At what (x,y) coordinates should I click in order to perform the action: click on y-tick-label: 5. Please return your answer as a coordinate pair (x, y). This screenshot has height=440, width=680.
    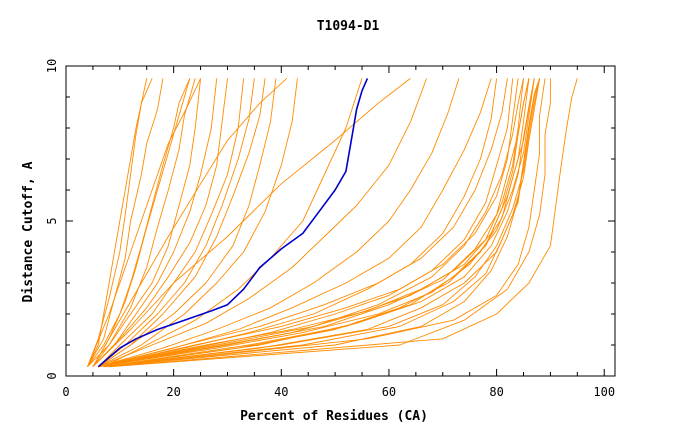
    Looking at the image, I should click on (52, 220).